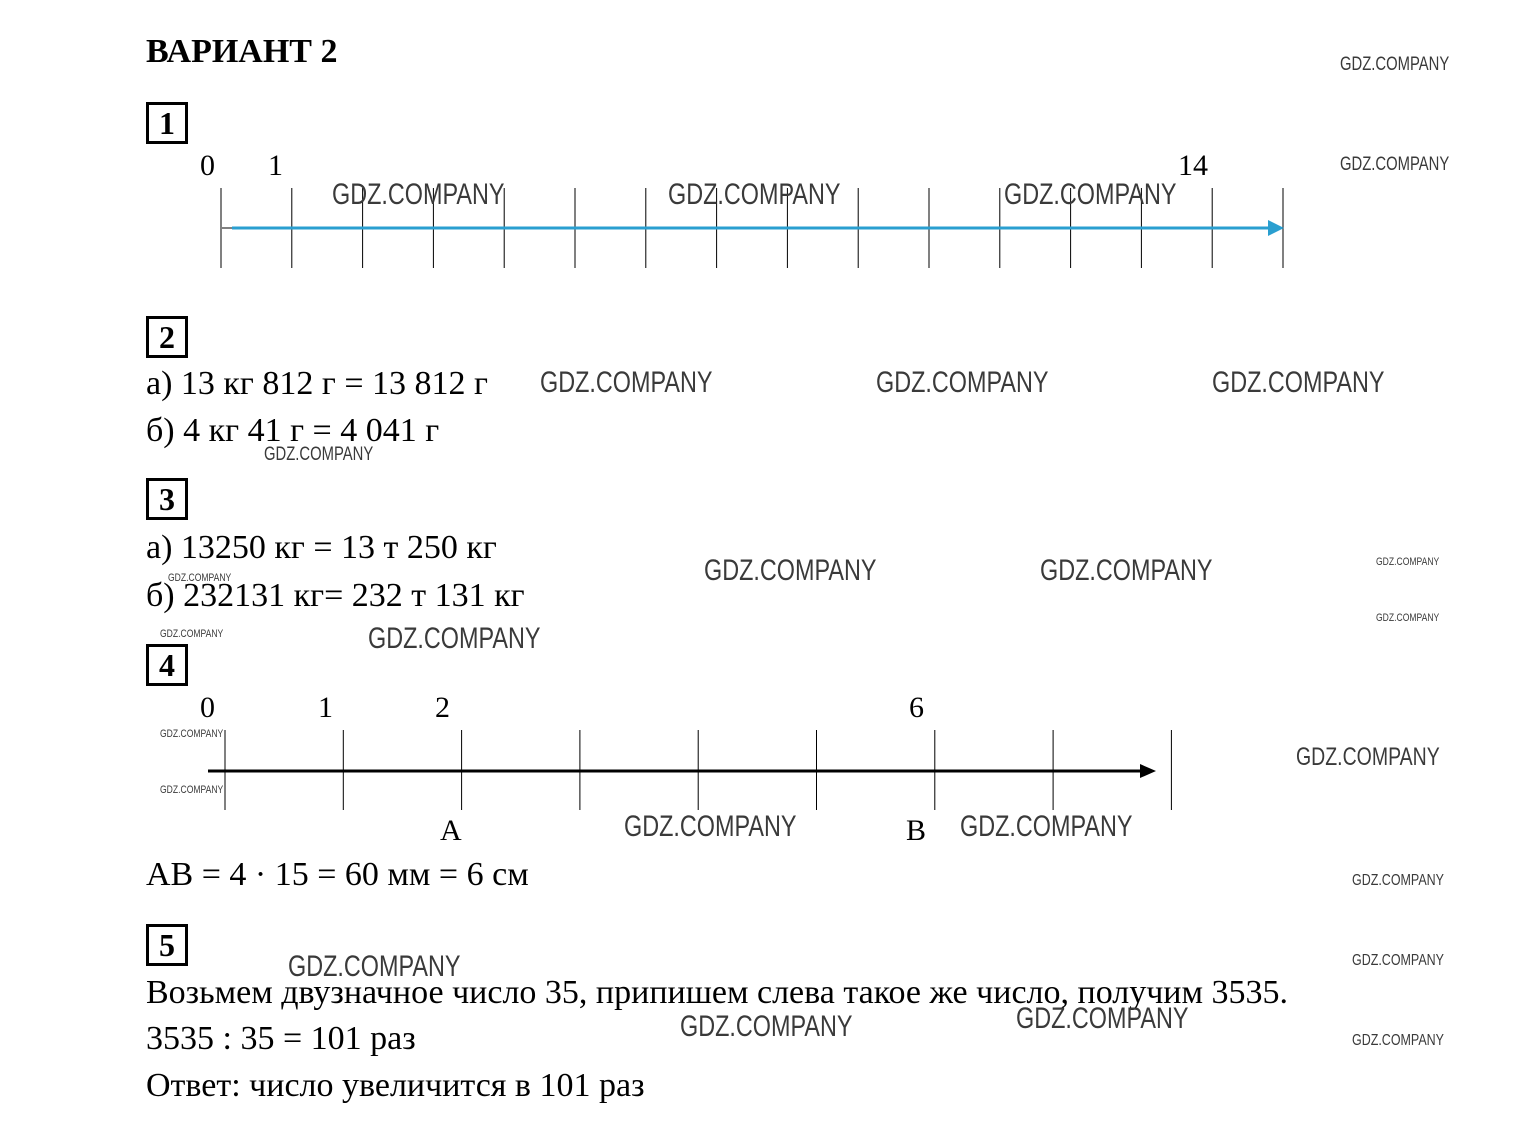 The height and width of the screenshot is (1145, 1532). Describe the element at coordinates (916, 707) in the screenshot. I see `axis4-label-6: 6` at that location.